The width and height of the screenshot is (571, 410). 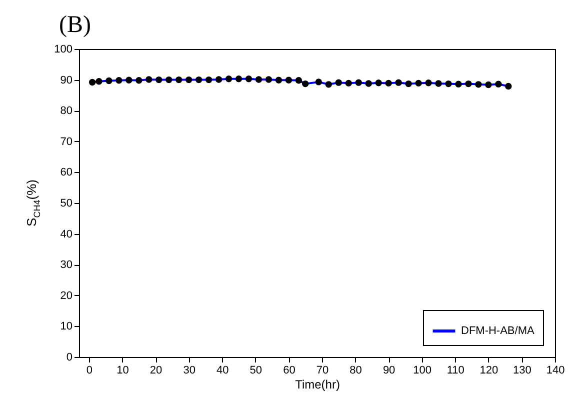 What do you see at coordinates (75, 25) in the screenshot?
I see `chart-title: (B)` at bounding box center [75, 25].